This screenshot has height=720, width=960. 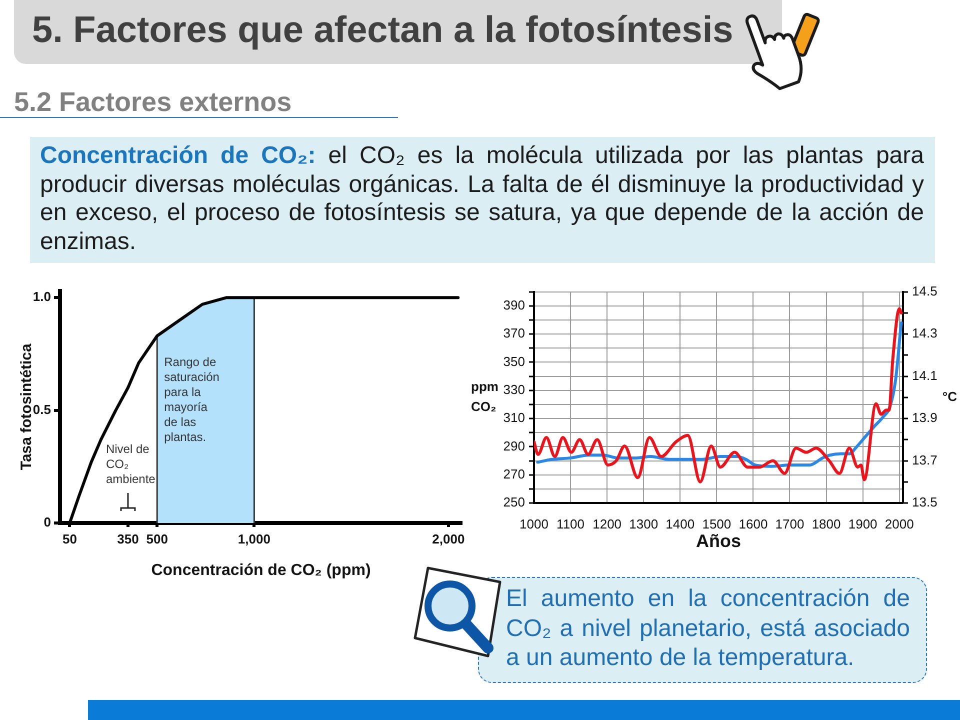 What do you see at coordinates (826, 524) in the screenshot?
I see `x-tick-label: 1800` at bounding box center [826, 524].